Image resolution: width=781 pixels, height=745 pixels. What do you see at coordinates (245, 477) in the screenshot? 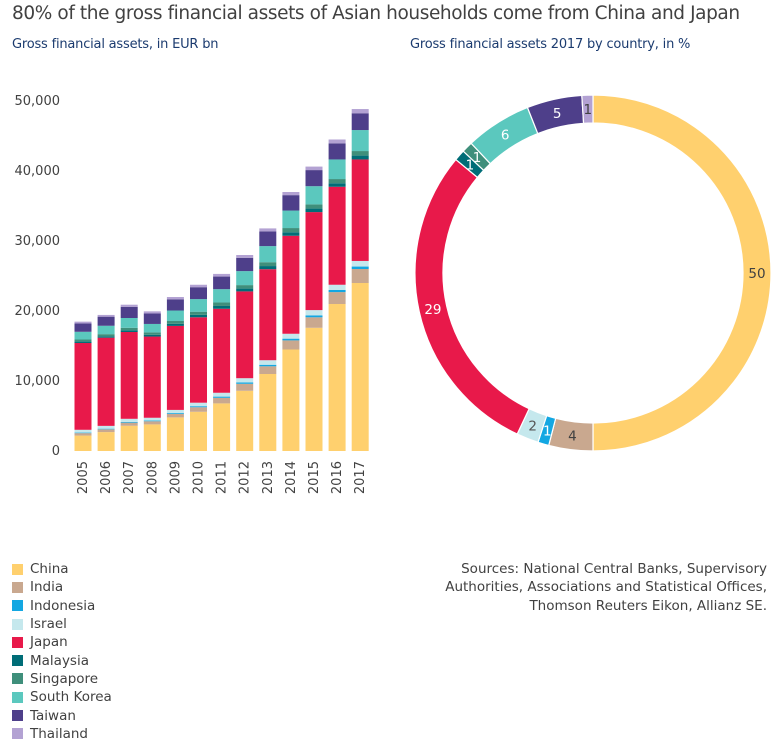
I see `x-tick-label: 2012` at bounding box center [245, 477].